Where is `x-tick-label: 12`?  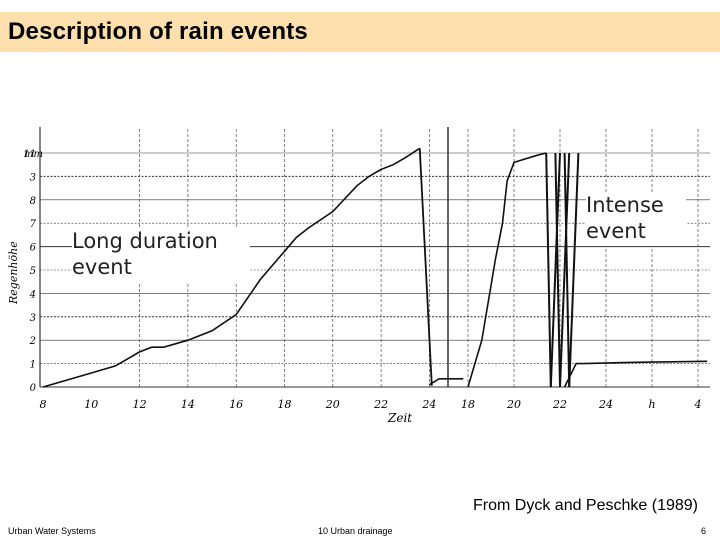 x-tick-label: 12 is located at coordinates (140, 404).